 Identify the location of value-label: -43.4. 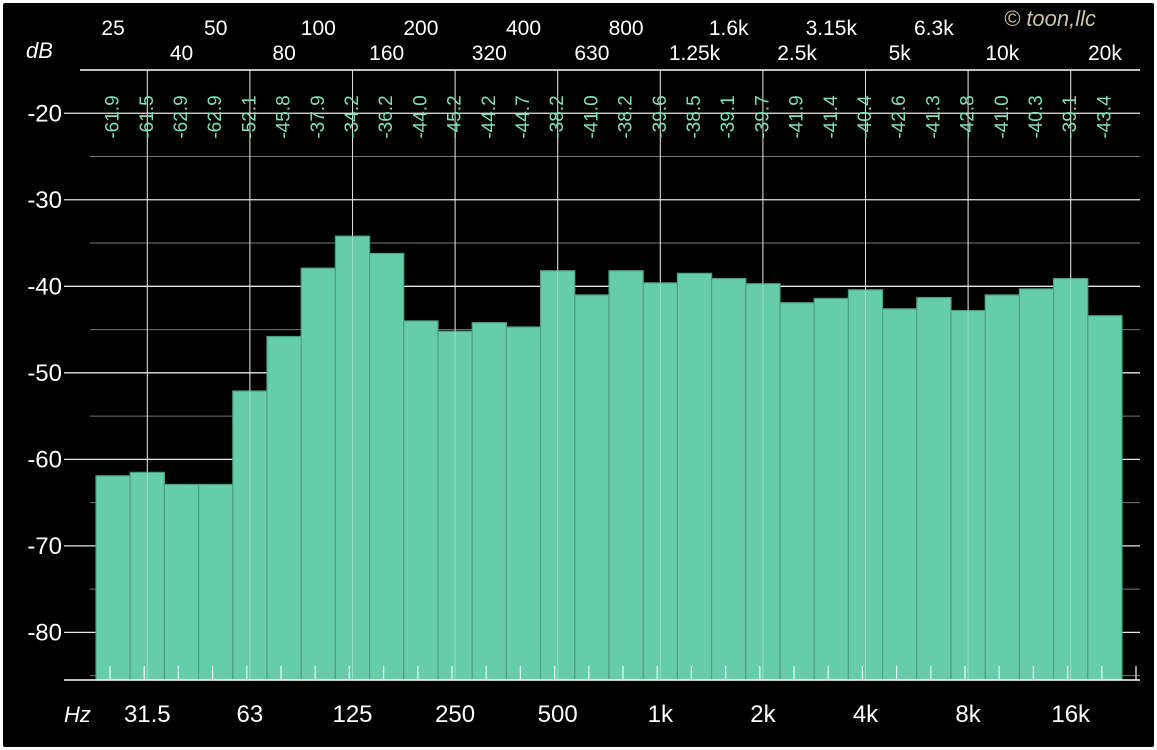
(1104, 117).